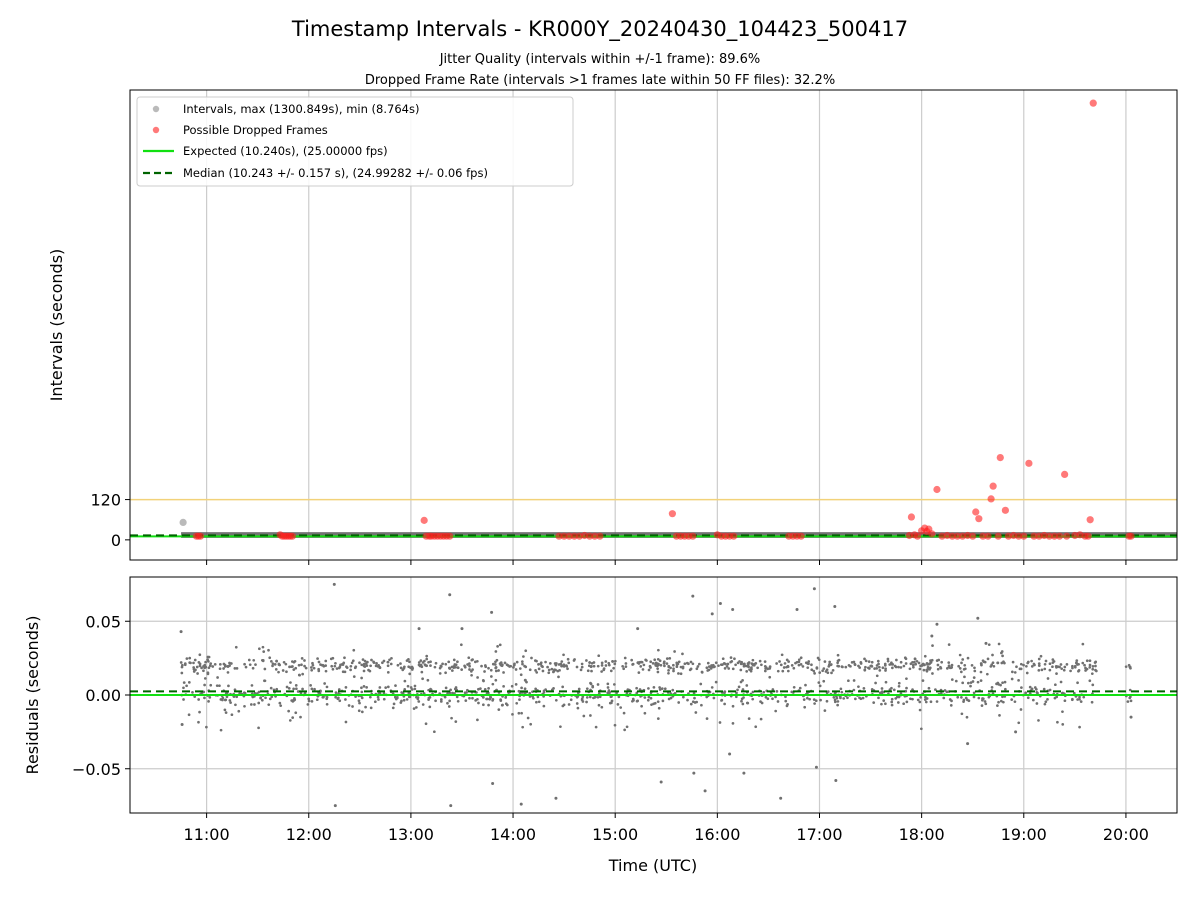 This screenshot has width=1200, height=900. Describe the element at coordinates (922, 834) in the screenshot. I see `time-x-tick-label: 18:00` at that location.